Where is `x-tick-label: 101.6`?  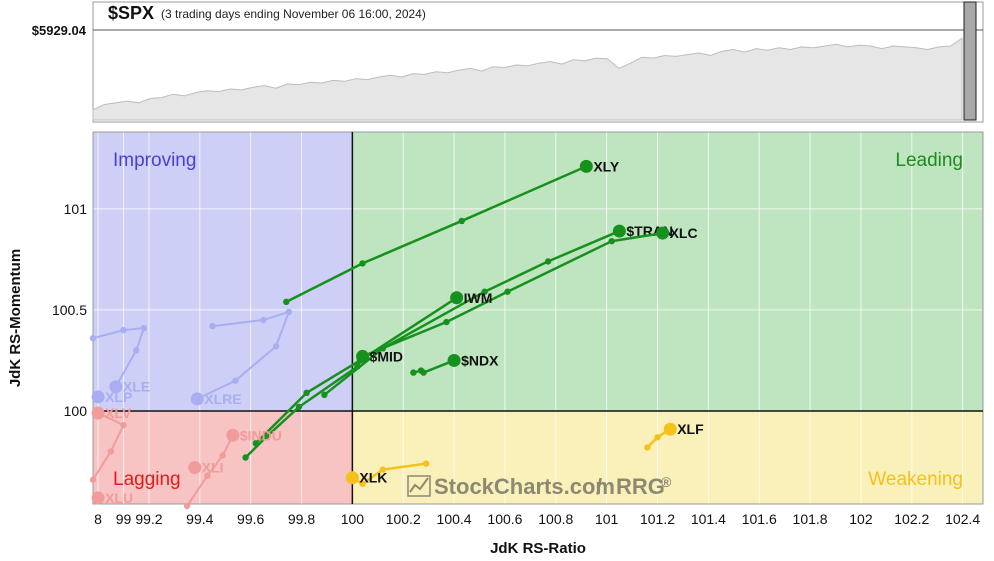
x-tick-label: 101.6 is located at coordinates (759, 519).